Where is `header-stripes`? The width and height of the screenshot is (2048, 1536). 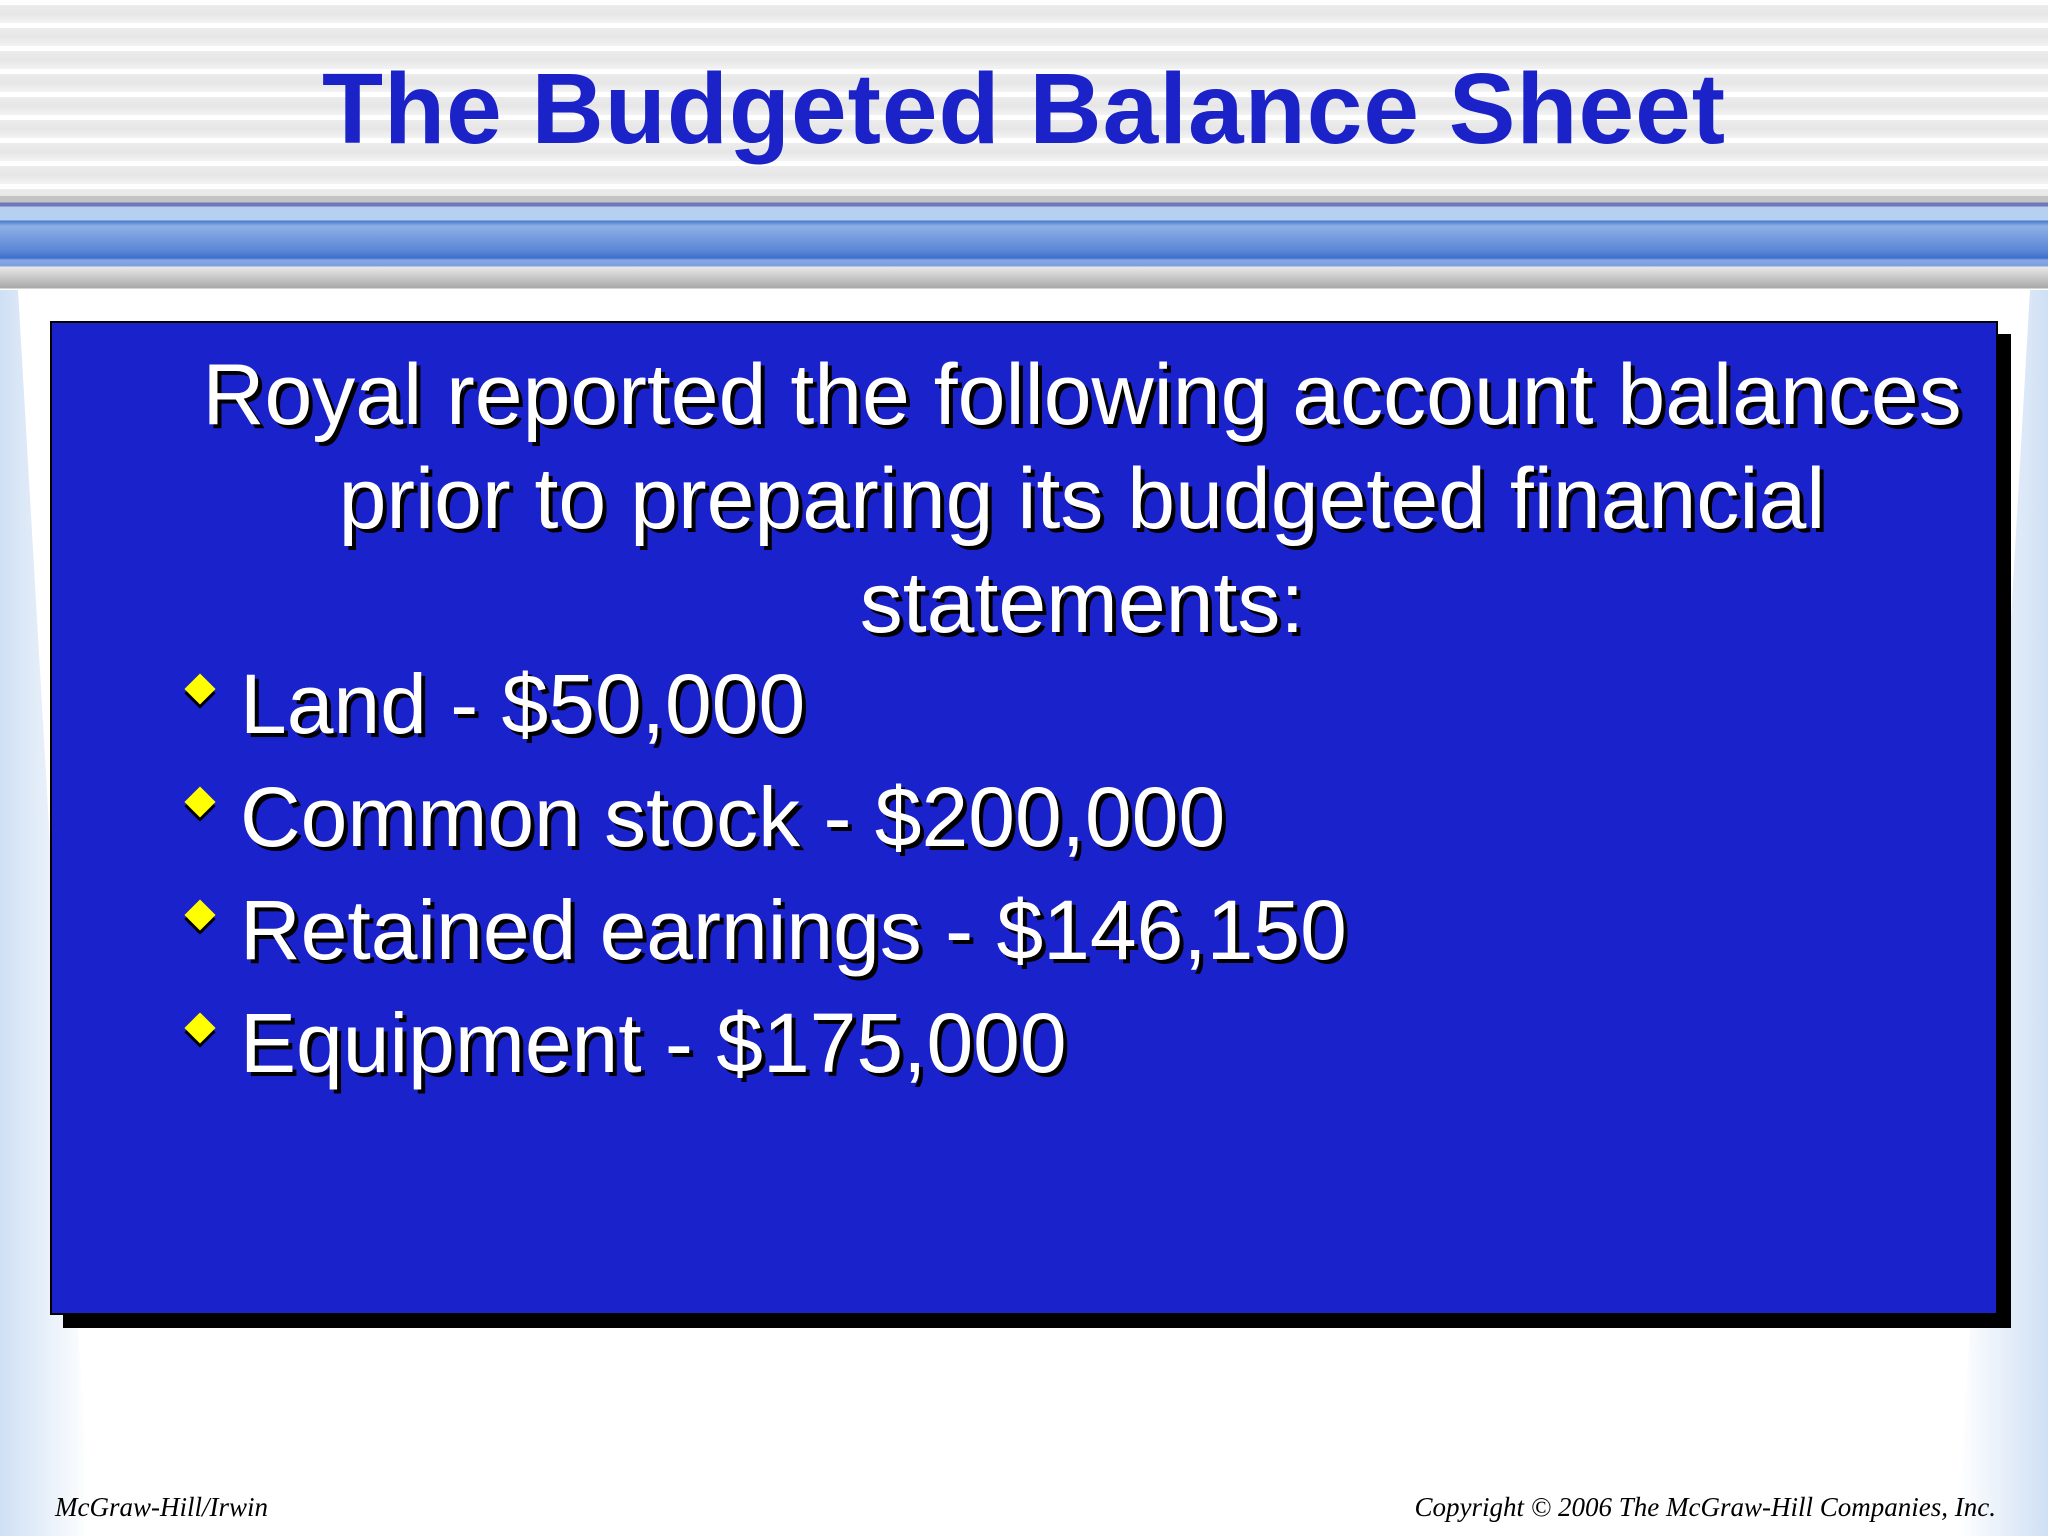 header-stripes is located at coordinates (1024, 98).